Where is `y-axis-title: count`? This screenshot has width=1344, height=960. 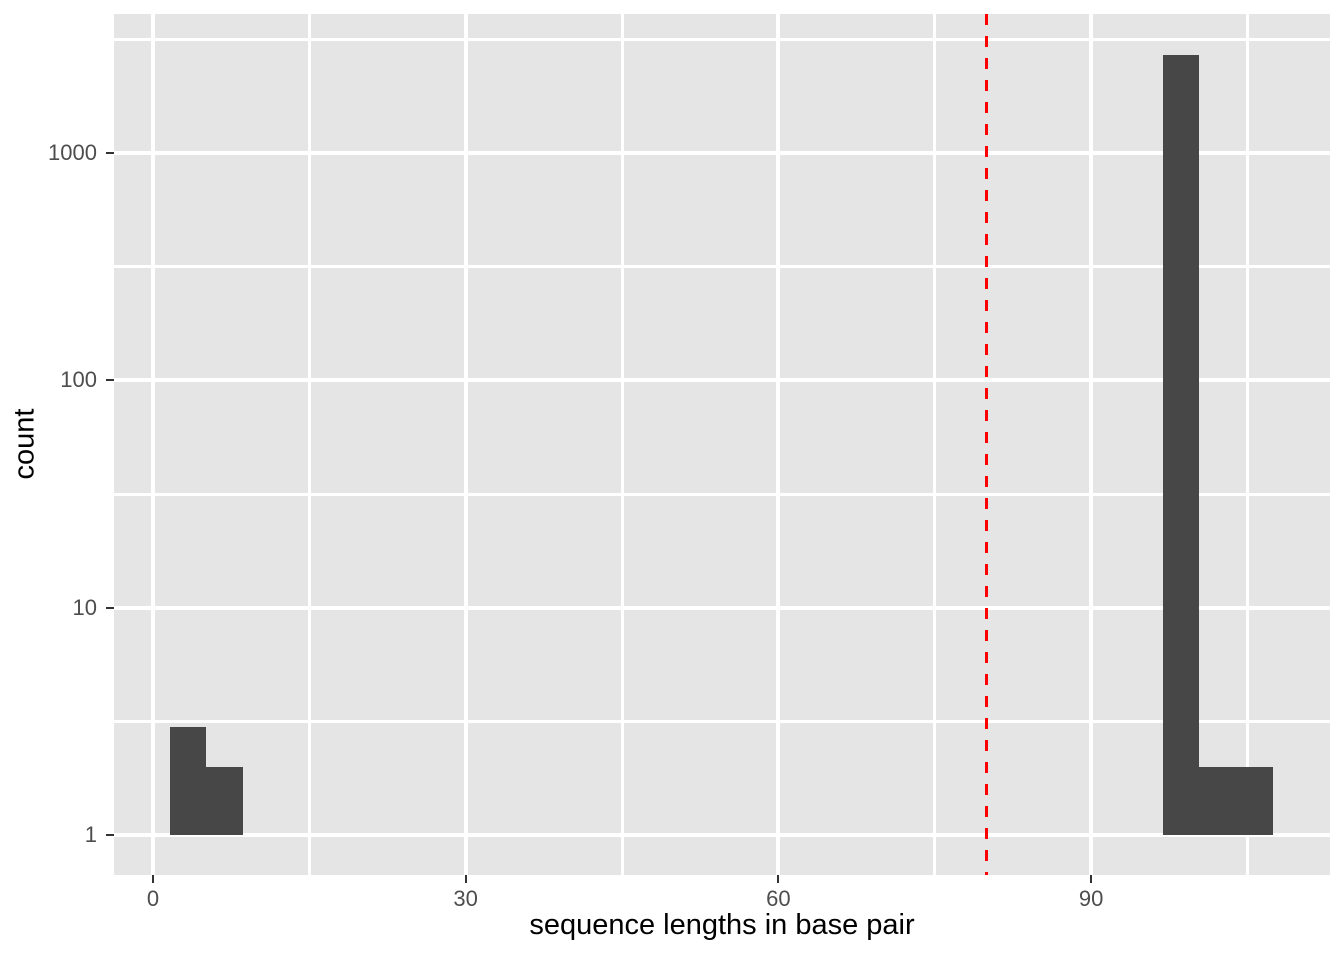 y-axis-title: count is located at coordinates (24, 444).